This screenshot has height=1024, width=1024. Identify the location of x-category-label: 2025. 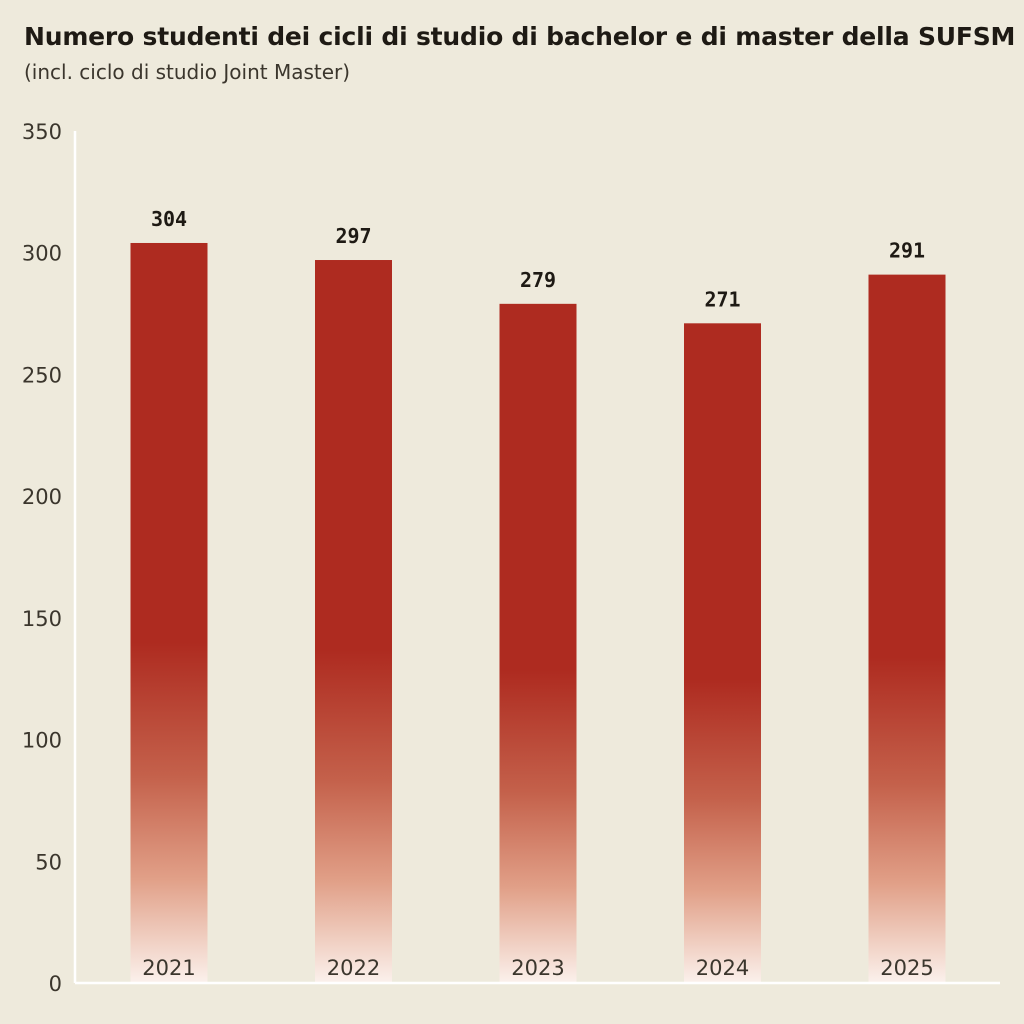
(906, 968).